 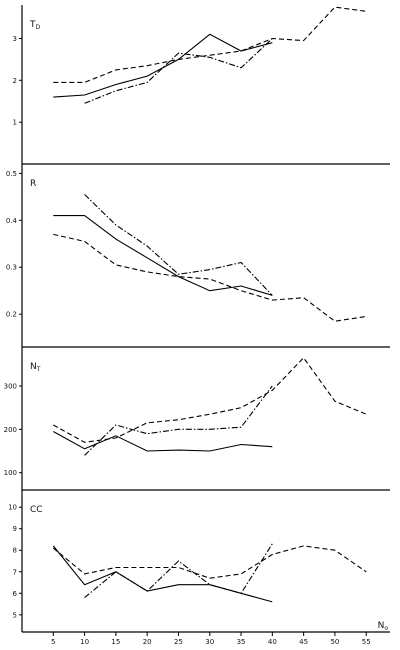 I want to click on y-tick-label: 9, so click(x=15, y=529).